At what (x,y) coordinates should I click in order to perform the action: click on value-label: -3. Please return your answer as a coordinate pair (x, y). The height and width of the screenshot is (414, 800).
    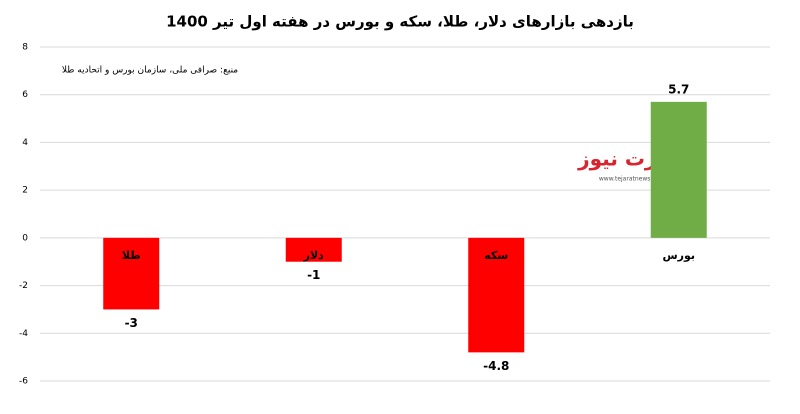
    Looking at the image, I should click on (131, 323).